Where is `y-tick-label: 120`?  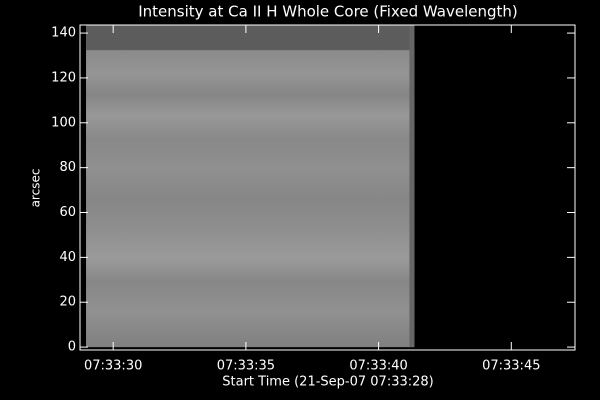
y-tick-label: 120 is located at coordinates (63, 77).